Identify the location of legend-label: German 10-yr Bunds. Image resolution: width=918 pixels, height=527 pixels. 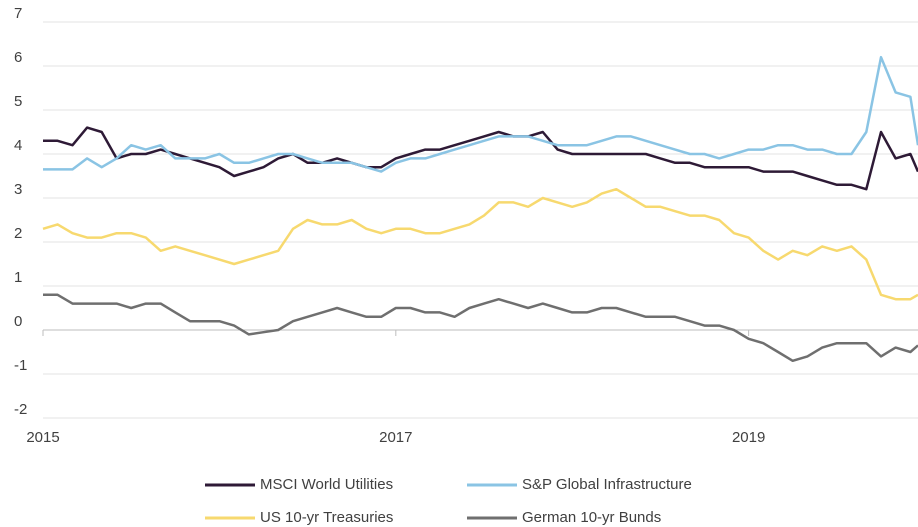
(591, 517).